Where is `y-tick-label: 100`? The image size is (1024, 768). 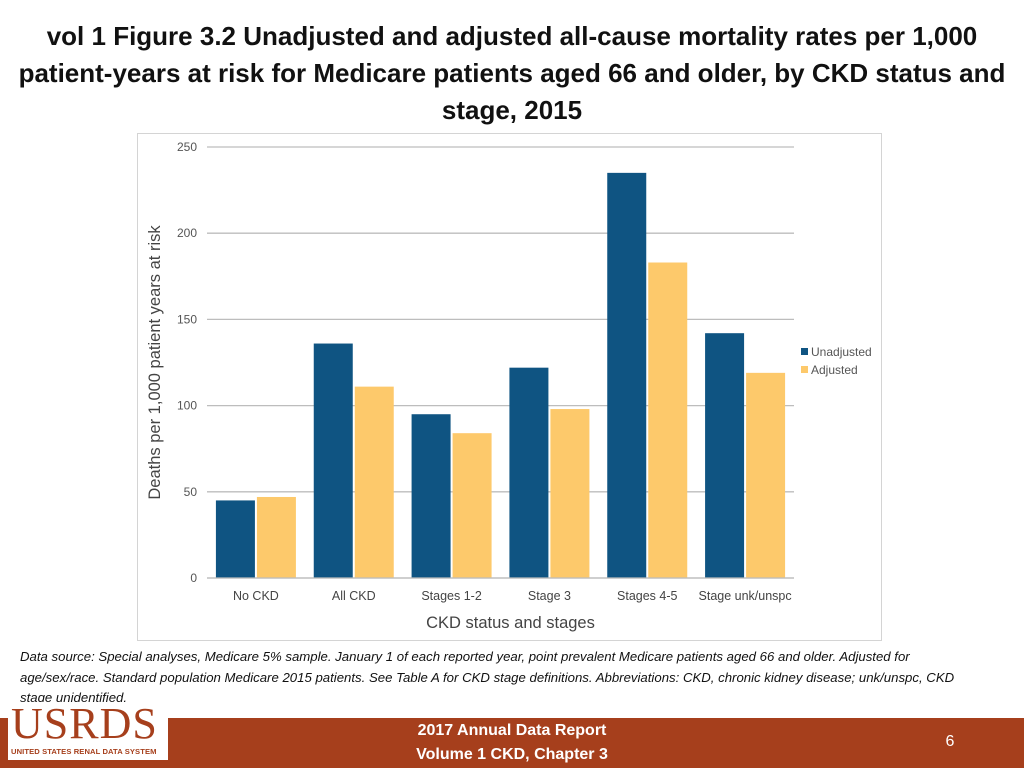 y-tick-label: 100 is located at coordinates (187, 406).